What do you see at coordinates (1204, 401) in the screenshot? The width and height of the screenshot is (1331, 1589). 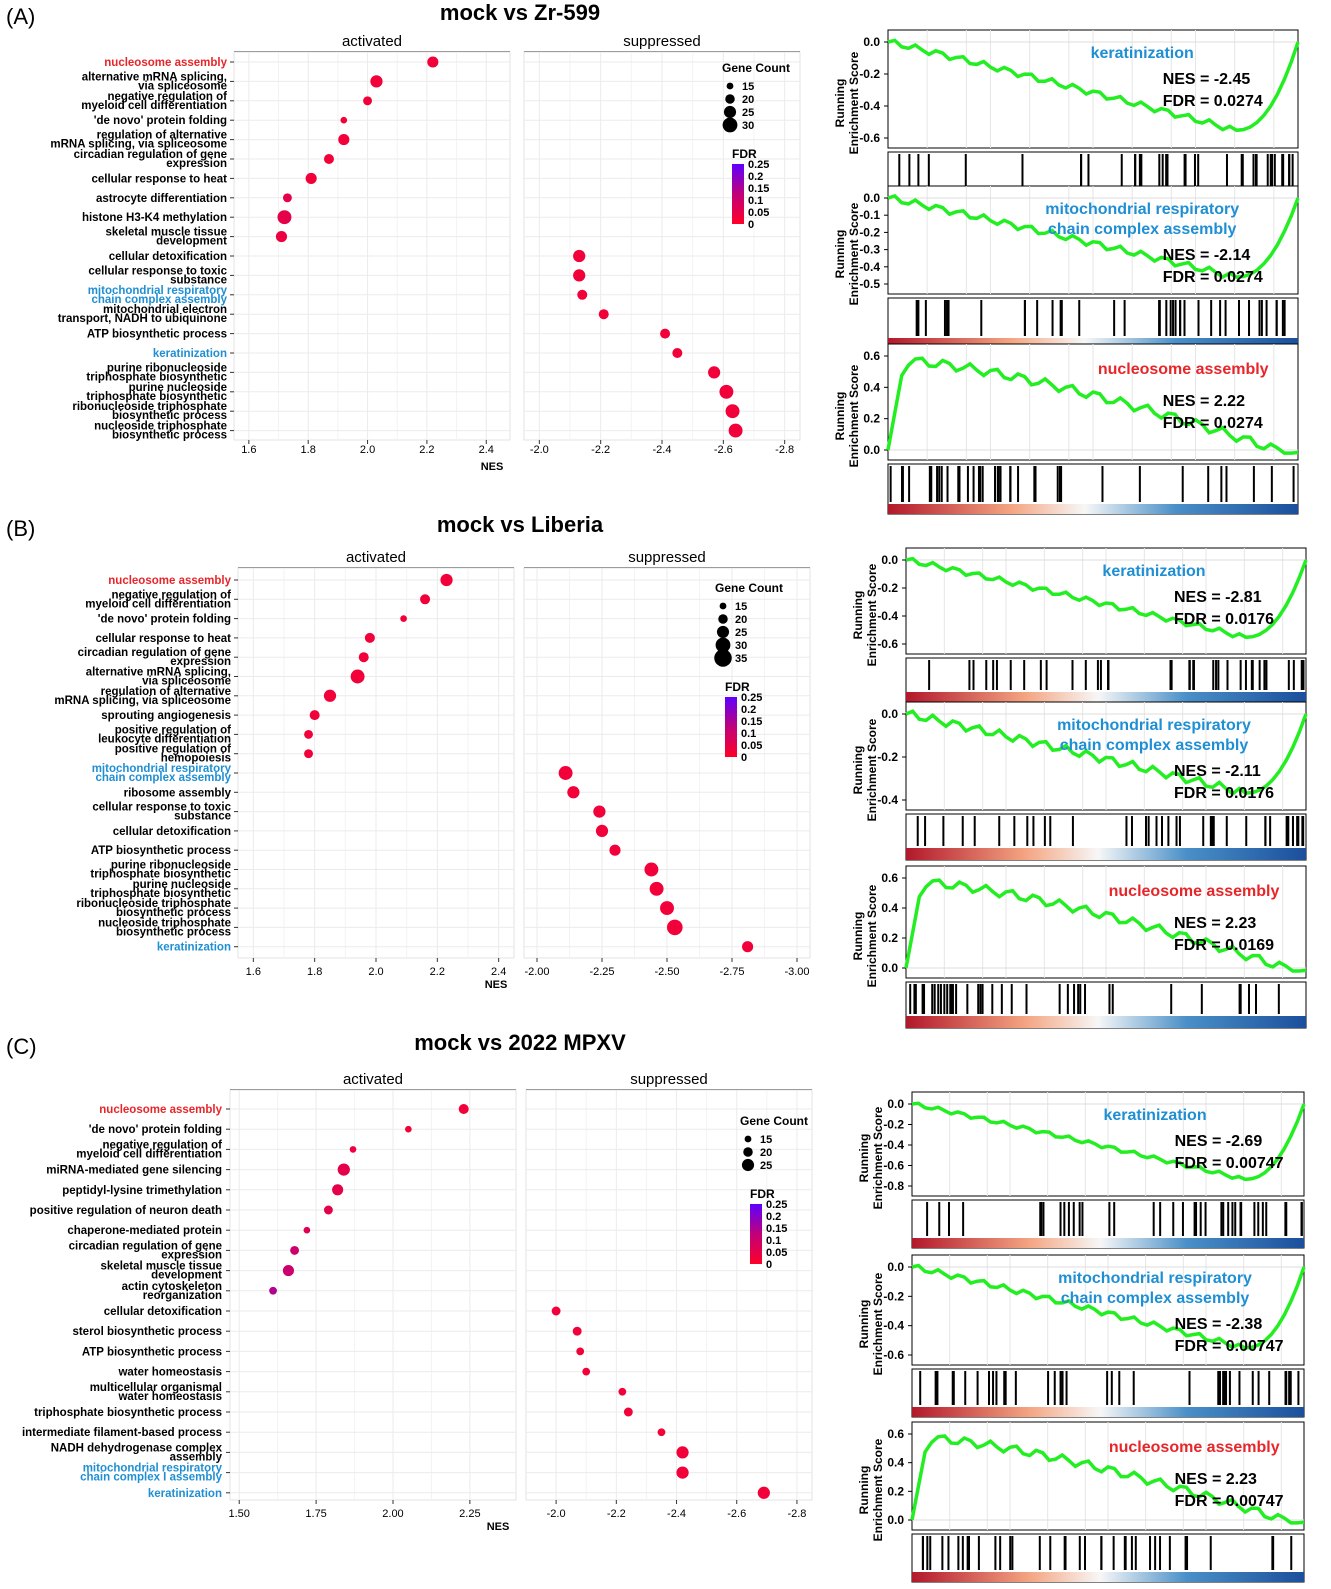 I see `nes-value: NES = 2.22` at bounding box center [1204, 401].